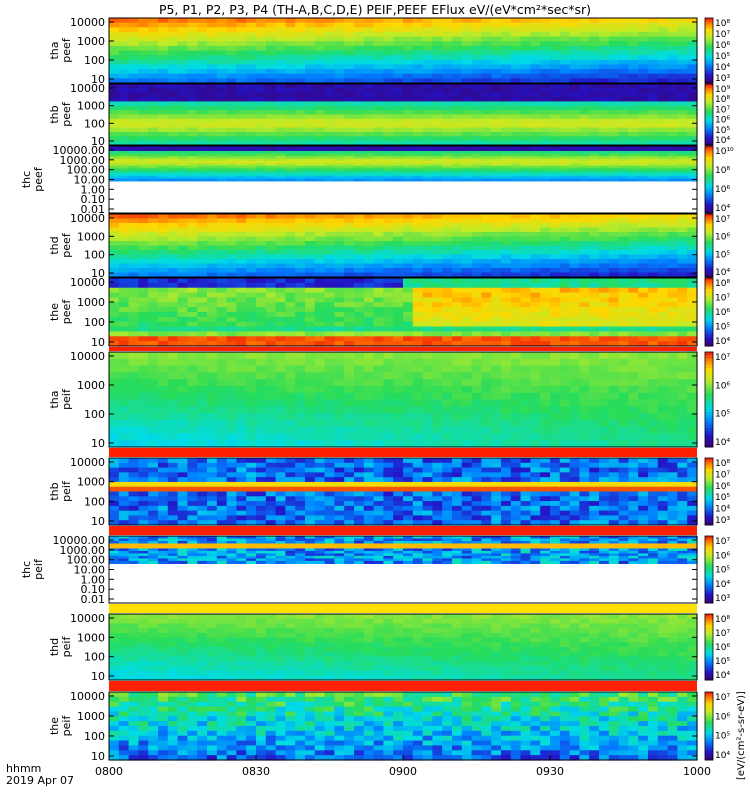 The height and width of the screenshot is (800, 750). I want to click on y-axis-probe-label: thd, so click(54, 647).